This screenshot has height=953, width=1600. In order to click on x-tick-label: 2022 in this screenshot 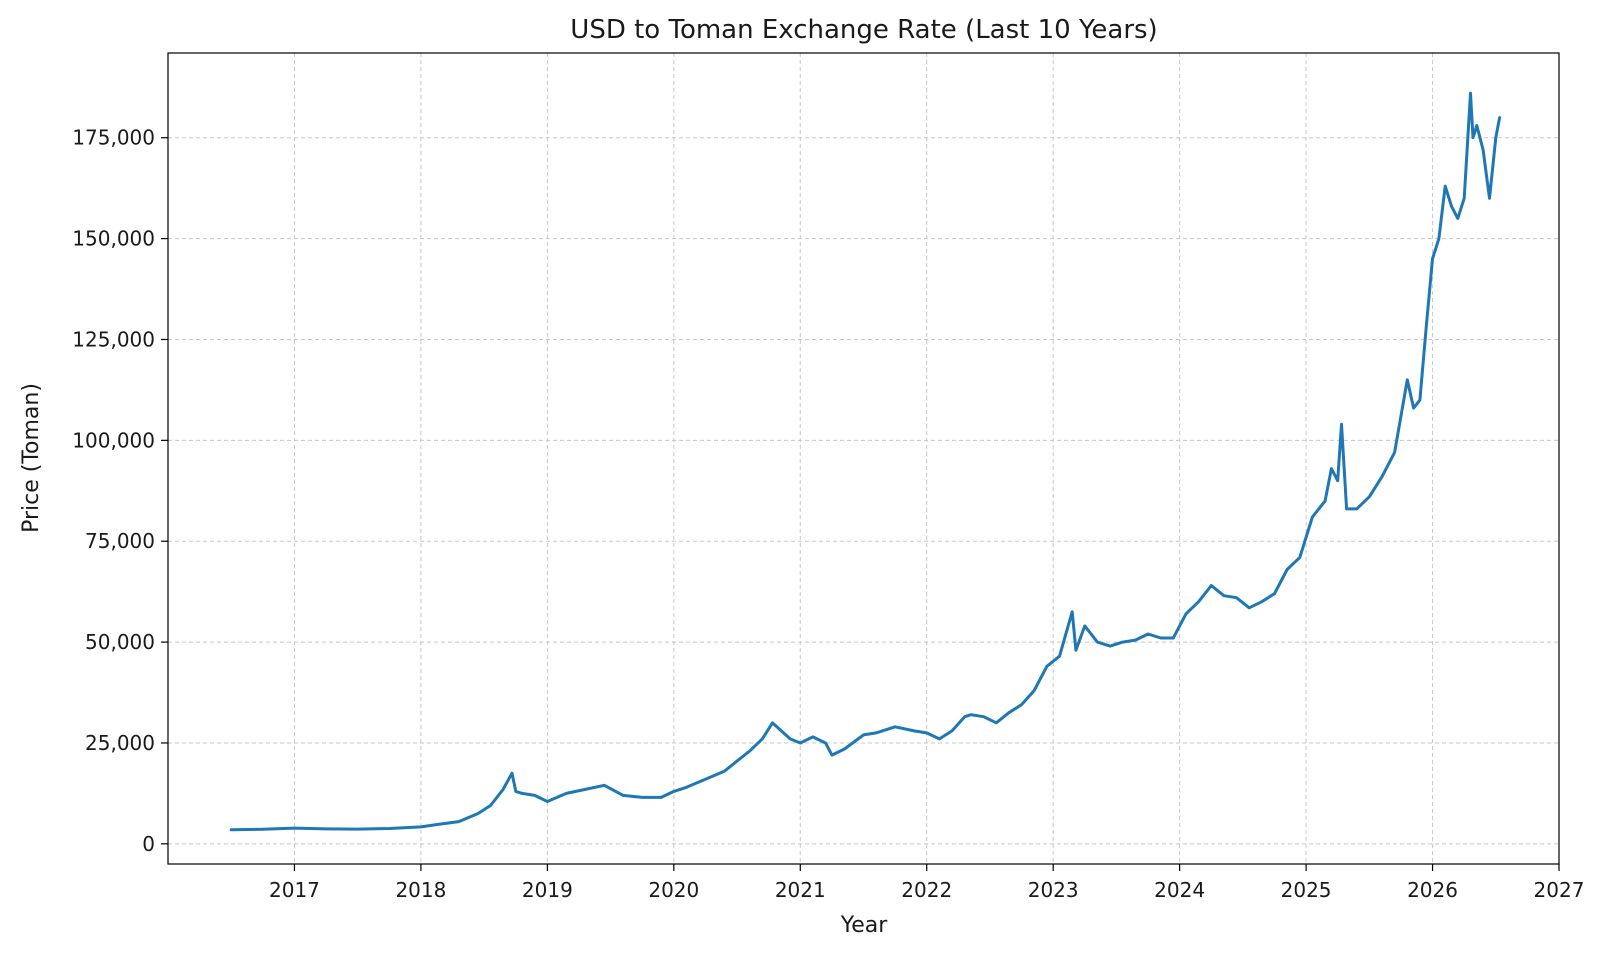, I will do `click(926, 890)`.